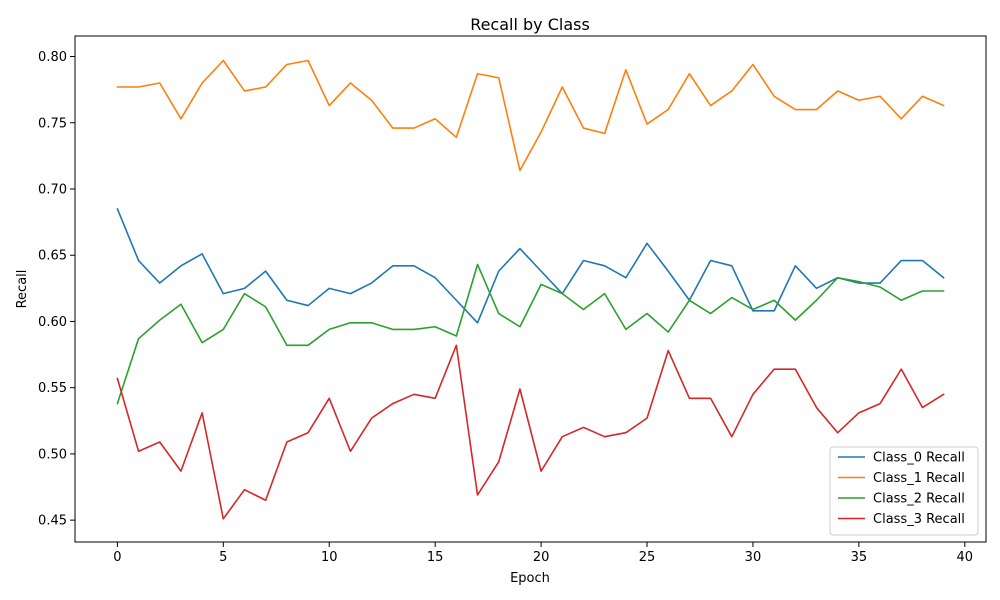 This screenshot has height=600, width=1000. I want to click on y-tick-label: 0.70, so click(52, 189).